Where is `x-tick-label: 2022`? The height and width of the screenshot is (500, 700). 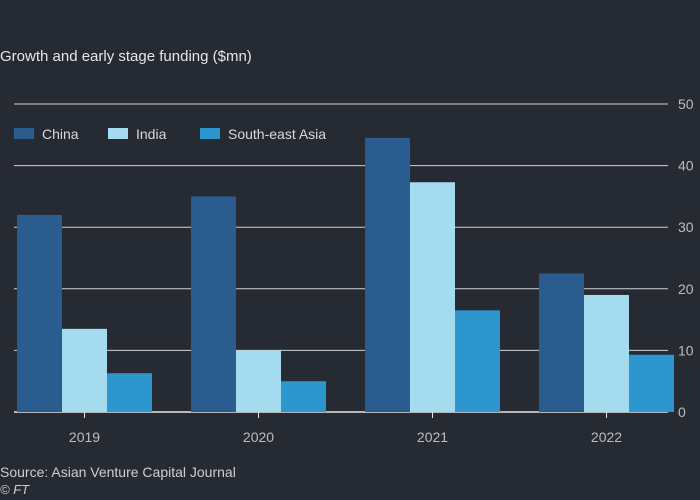 x-tick-label: 2022 is located at coordinates (606, 437).